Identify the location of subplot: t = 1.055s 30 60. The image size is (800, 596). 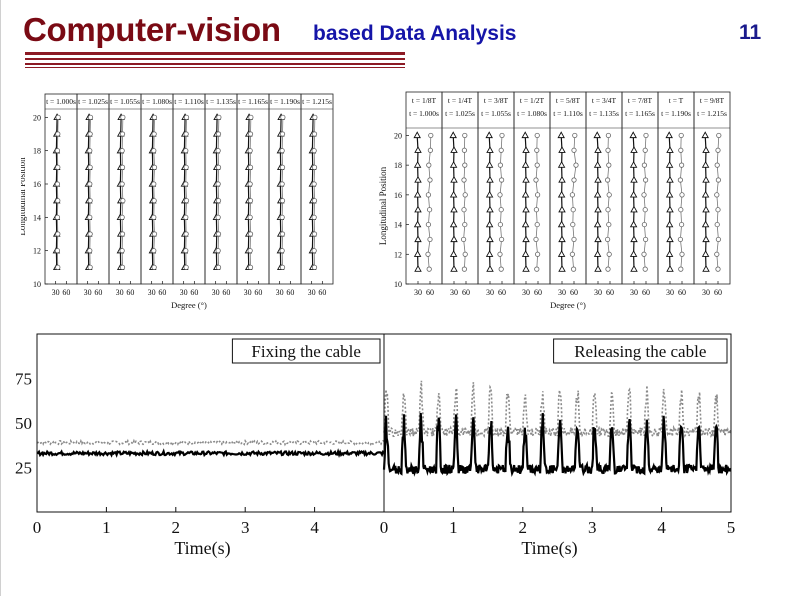
(125, 195).